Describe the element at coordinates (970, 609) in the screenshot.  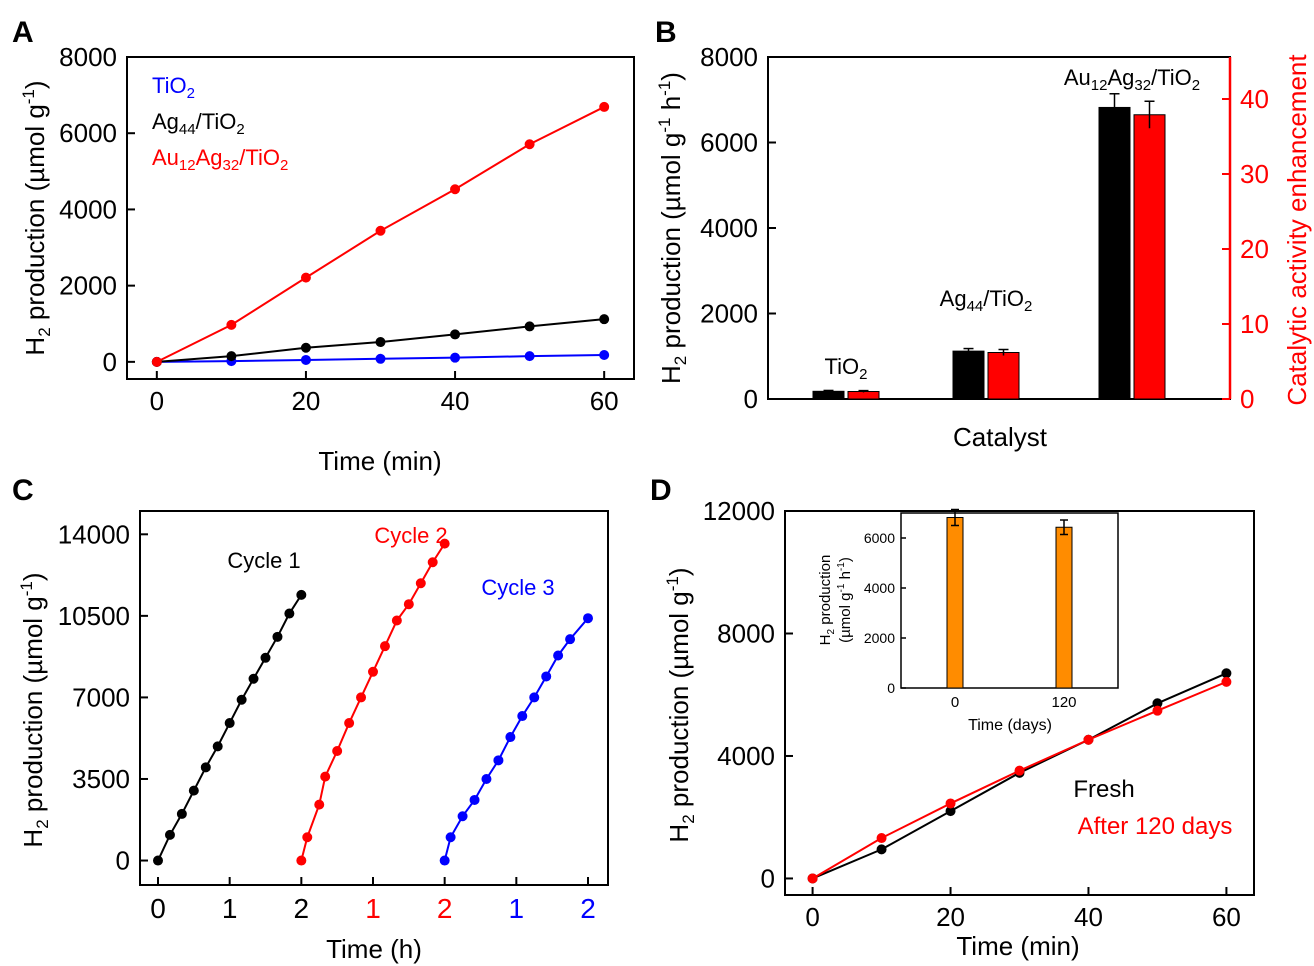
I see `inset-bars: 0 2000 4000 6000 0 120` at that location.